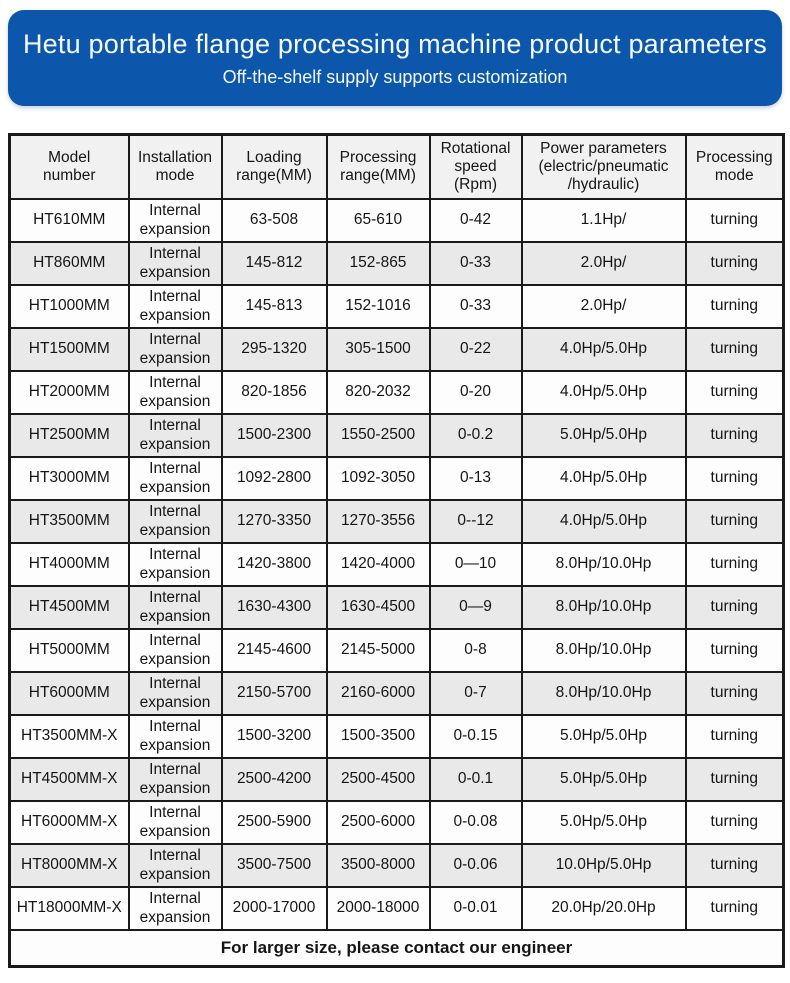 The height and width of the screenshot is (983, 790). I want to click on table-cell: HT610MM, so click(69, 220).